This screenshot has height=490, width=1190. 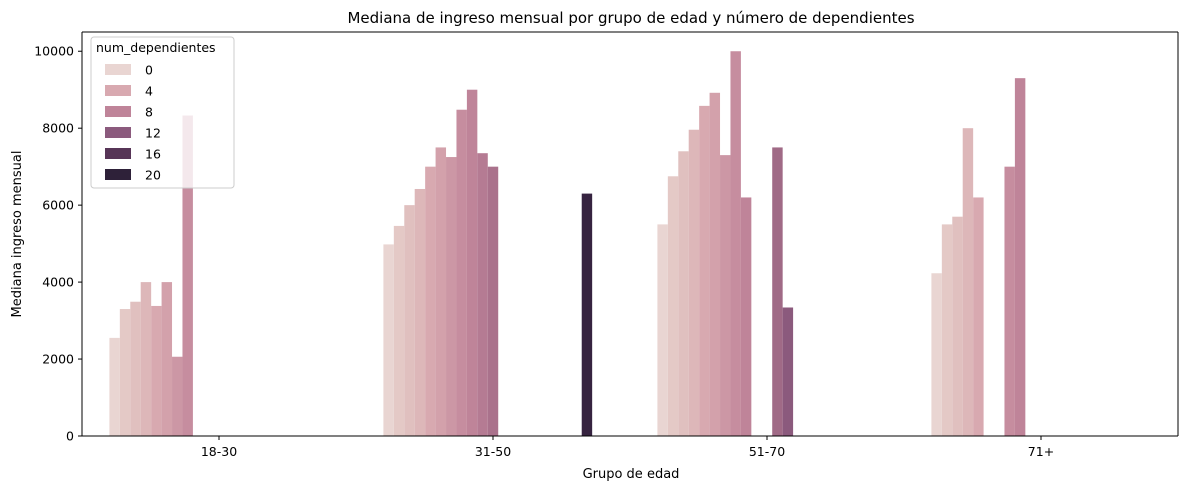 What do you see at coordinates (767, 451) in the screenshot?
I see `x-tick-label: 51-70` at bounding box center [767, 451].